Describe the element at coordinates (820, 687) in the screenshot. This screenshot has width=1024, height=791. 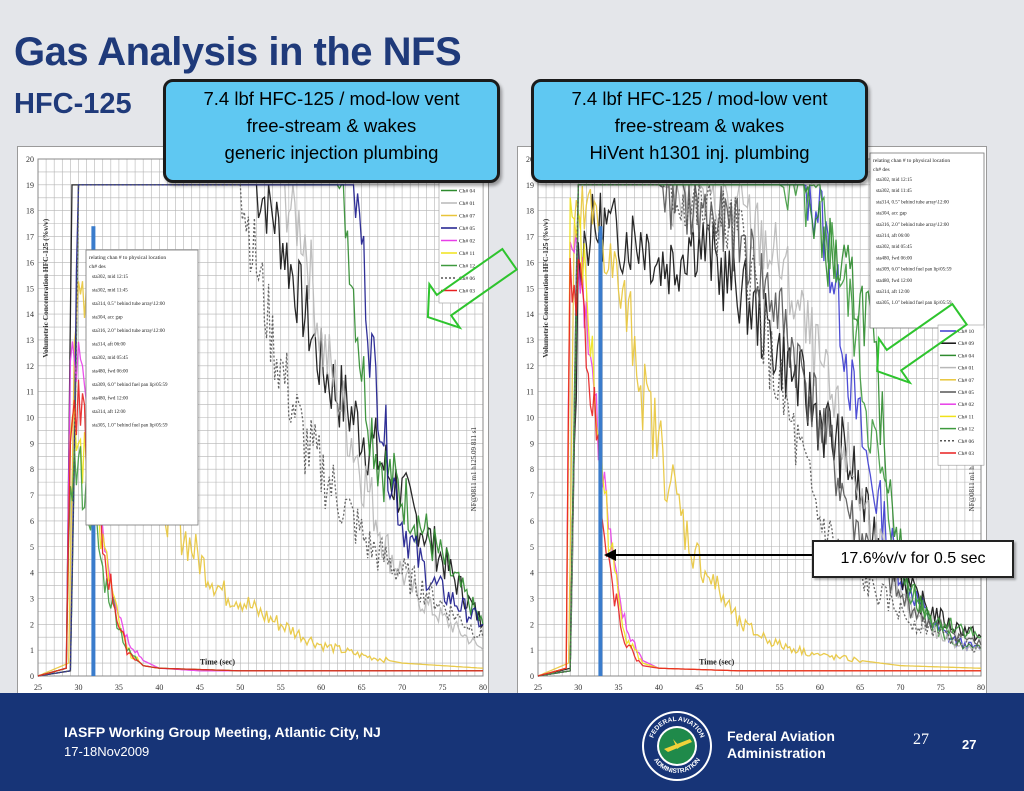
I see `x-tick-label: 60` at that location.